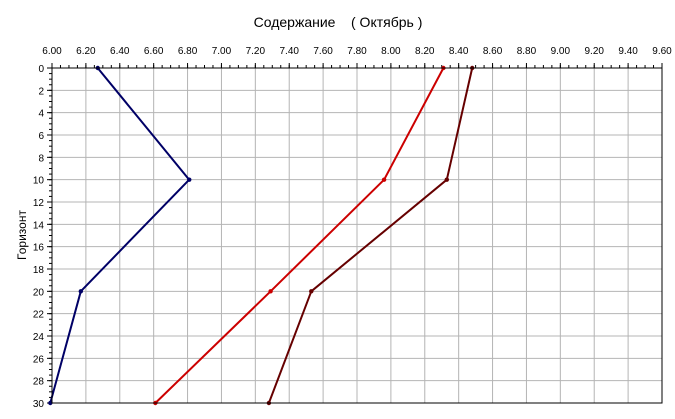  What do you see at coordinates (39, 181) in the screenshot?
I see `y-tick-label: 10` at bounding box center [39, 181].